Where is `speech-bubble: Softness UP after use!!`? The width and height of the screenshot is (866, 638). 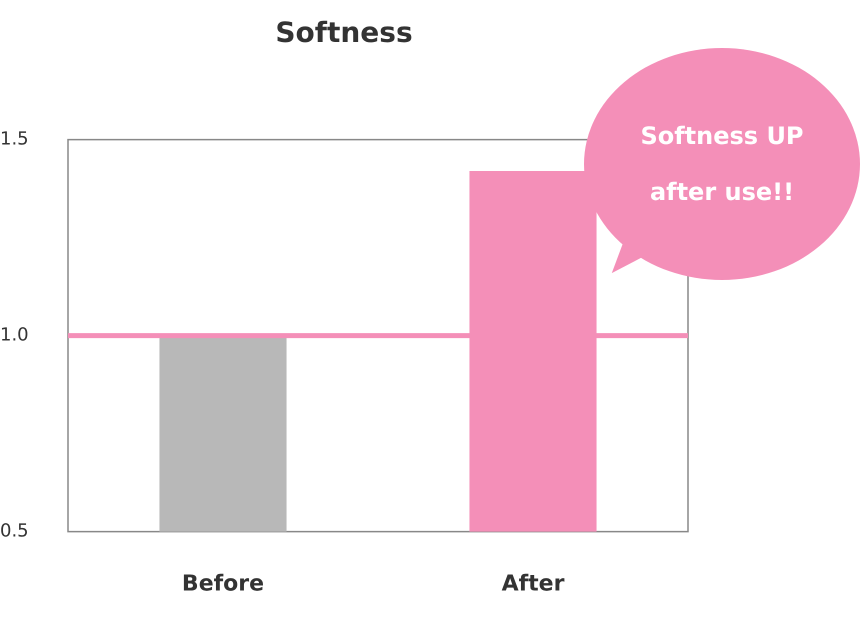
speech-bubble: Softness UP after use!! is located at coordinates (722, 165).